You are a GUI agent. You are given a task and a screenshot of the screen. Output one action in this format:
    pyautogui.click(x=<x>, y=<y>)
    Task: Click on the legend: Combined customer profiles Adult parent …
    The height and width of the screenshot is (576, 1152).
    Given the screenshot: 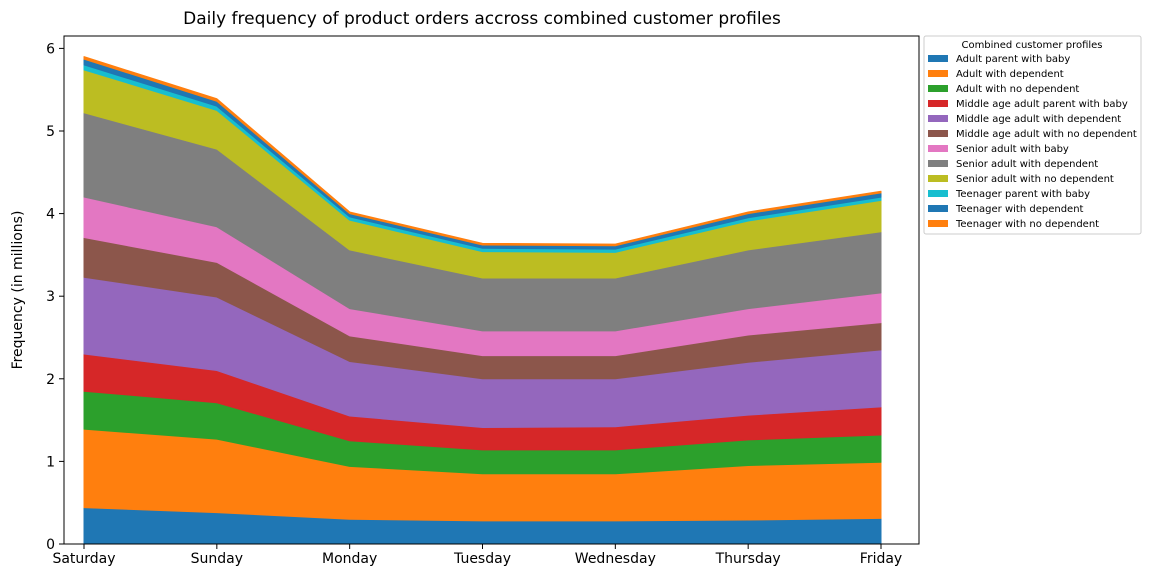 What is the action you would take?
    pyautogui.click(x=1032, y=135)
    